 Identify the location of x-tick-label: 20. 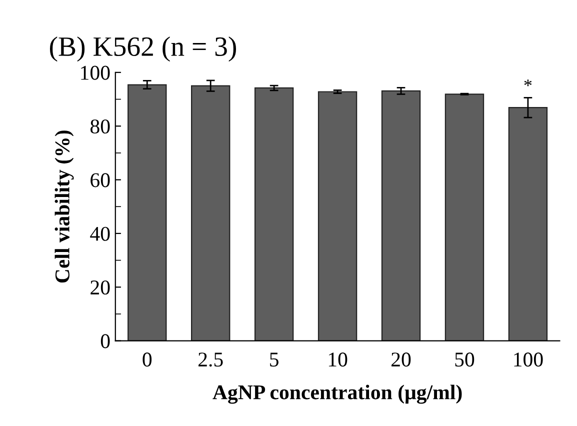
(401, 359).